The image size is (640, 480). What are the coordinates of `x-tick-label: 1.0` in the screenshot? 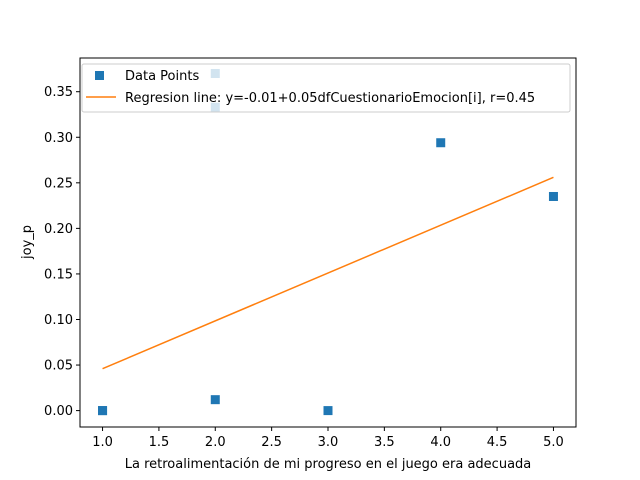 It's located at (102, 442).